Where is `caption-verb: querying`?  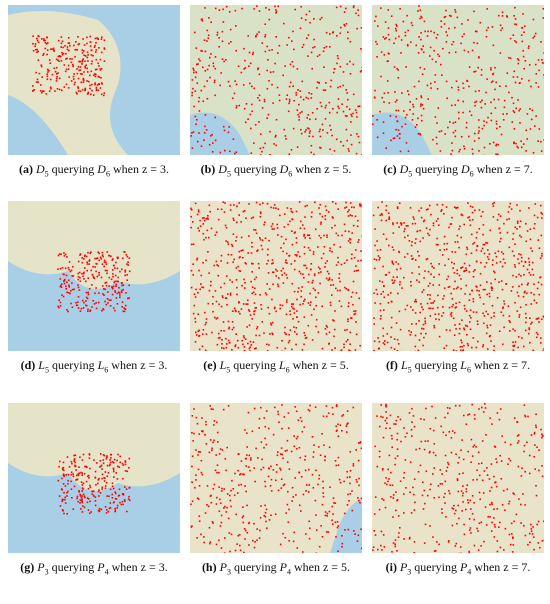
caption-verb: querying is located at coordinates (254, 365).